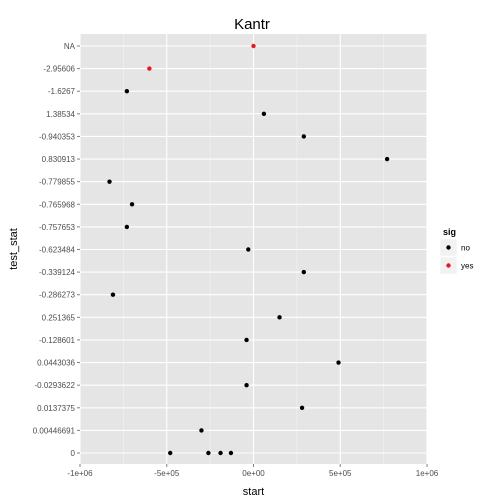 This screenshot has width=504, height=504. I want to click on y-tick-label: 0.251365, so click(59, 317).